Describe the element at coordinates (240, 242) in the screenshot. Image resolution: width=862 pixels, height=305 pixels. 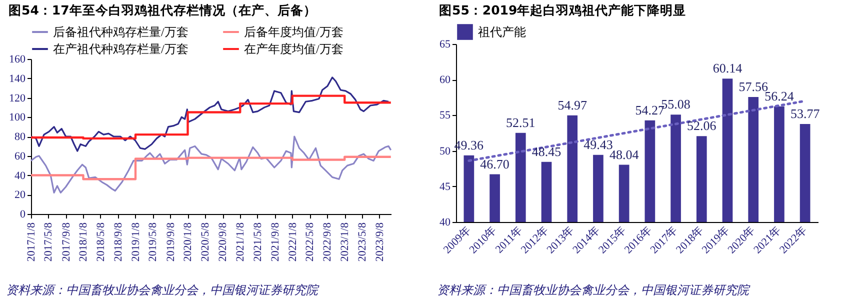
I see `x-tick-label: 2021/1/8` at that location.